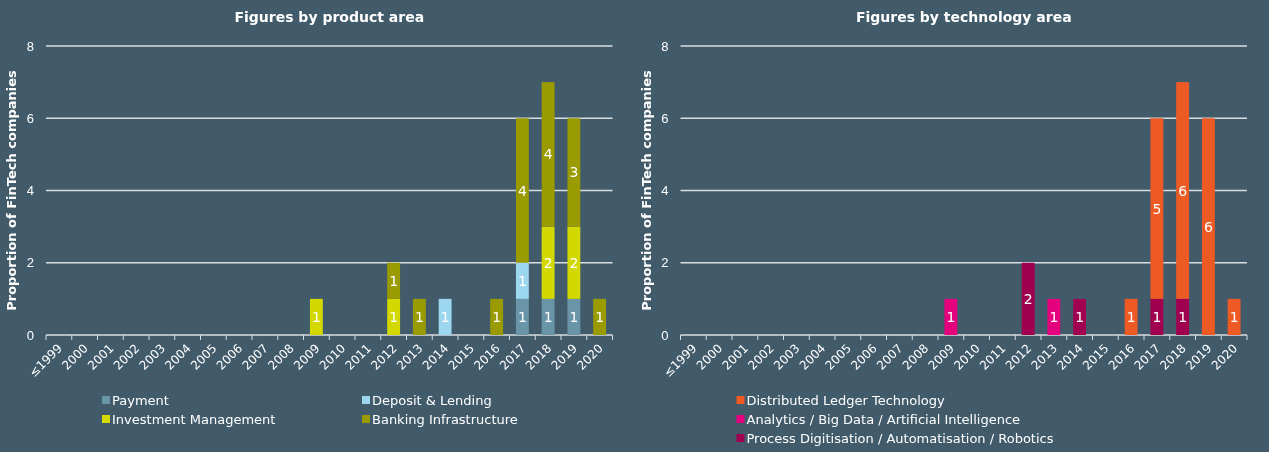 This screenshot has height=452, width=1269. I want to click on legend-label: Process Digitisation / Automatisation / Robotics, so click(900, 438).